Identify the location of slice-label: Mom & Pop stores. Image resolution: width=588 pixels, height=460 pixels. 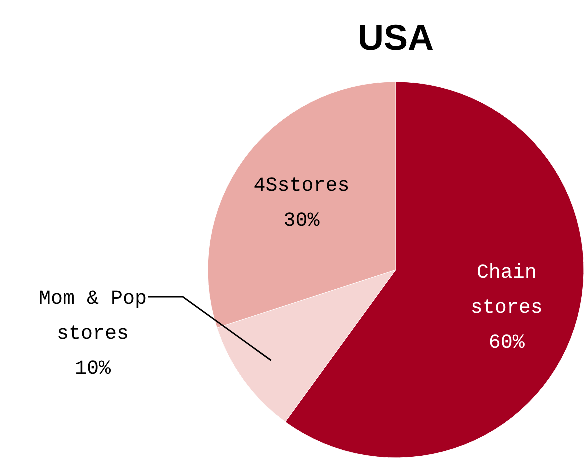
(93, 317).